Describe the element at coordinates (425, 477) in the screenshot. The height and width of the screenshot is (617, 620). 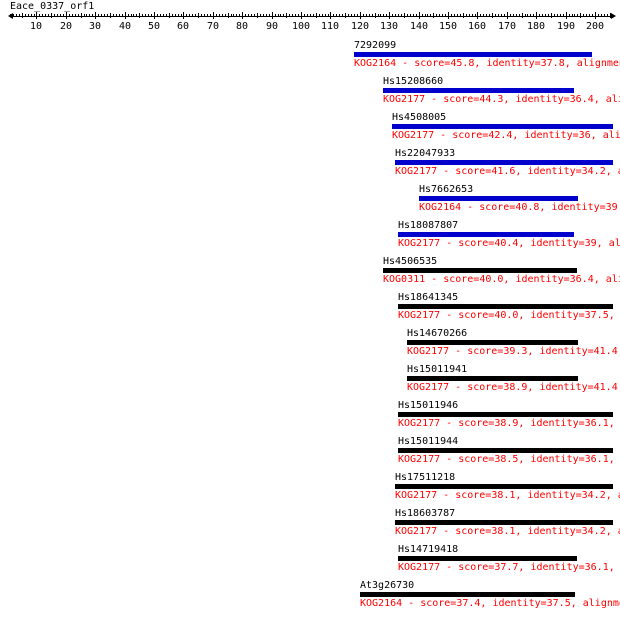
I see `hit-name: Hs17511218` at that location.